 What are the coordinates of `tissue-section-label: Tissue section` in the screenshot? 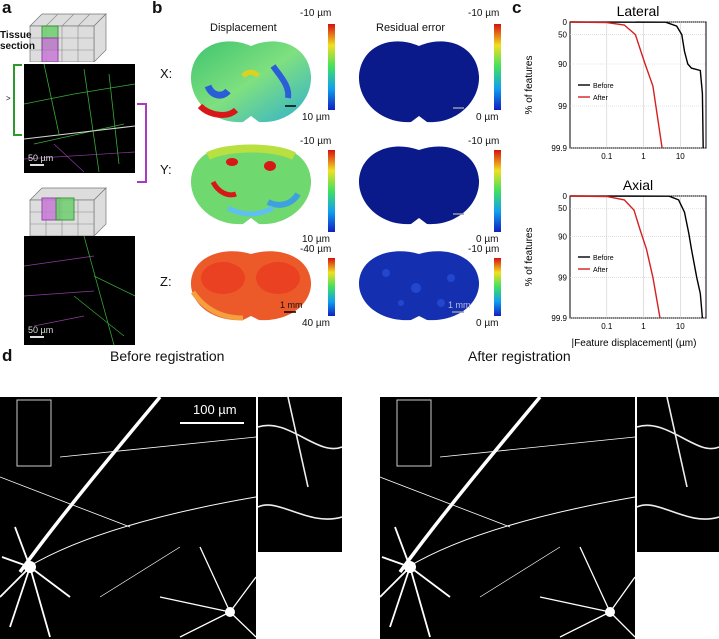 It's located at (18, 41).